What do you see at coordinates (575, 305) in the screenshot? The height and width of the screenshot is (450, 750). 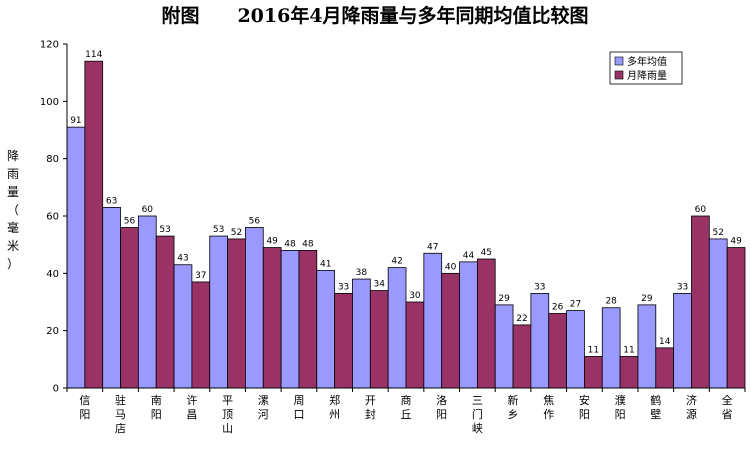 I see `data-label: 27` at bounding box center [575, 305].